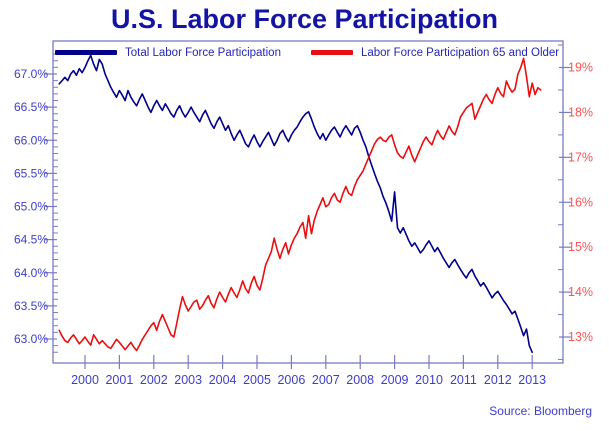 Image resolution: width=609 pixels, height=431 pixels. What do you see at coordinates (580, 157) in the screenshot?
I see `svg-text: 17%` at bounding box center [580, 157].